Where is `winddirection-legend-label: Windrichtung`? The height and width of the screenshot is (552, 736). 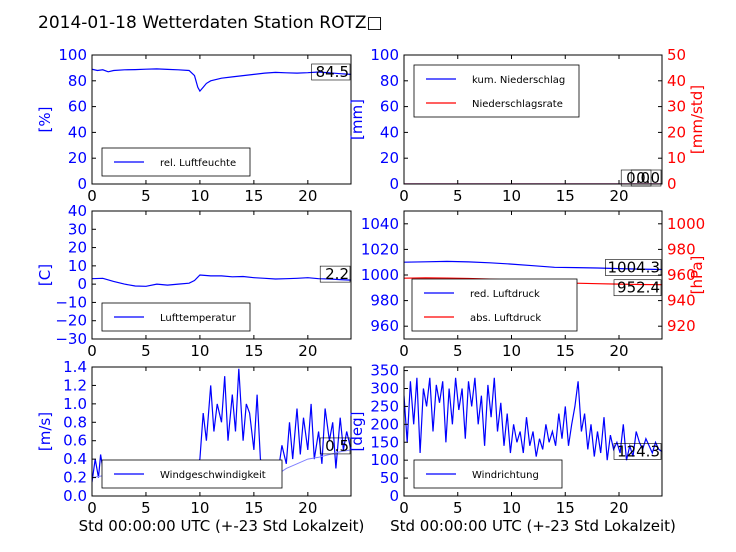 winddirection-legend-label: Windrichtung is located at coordinates (505, 475).